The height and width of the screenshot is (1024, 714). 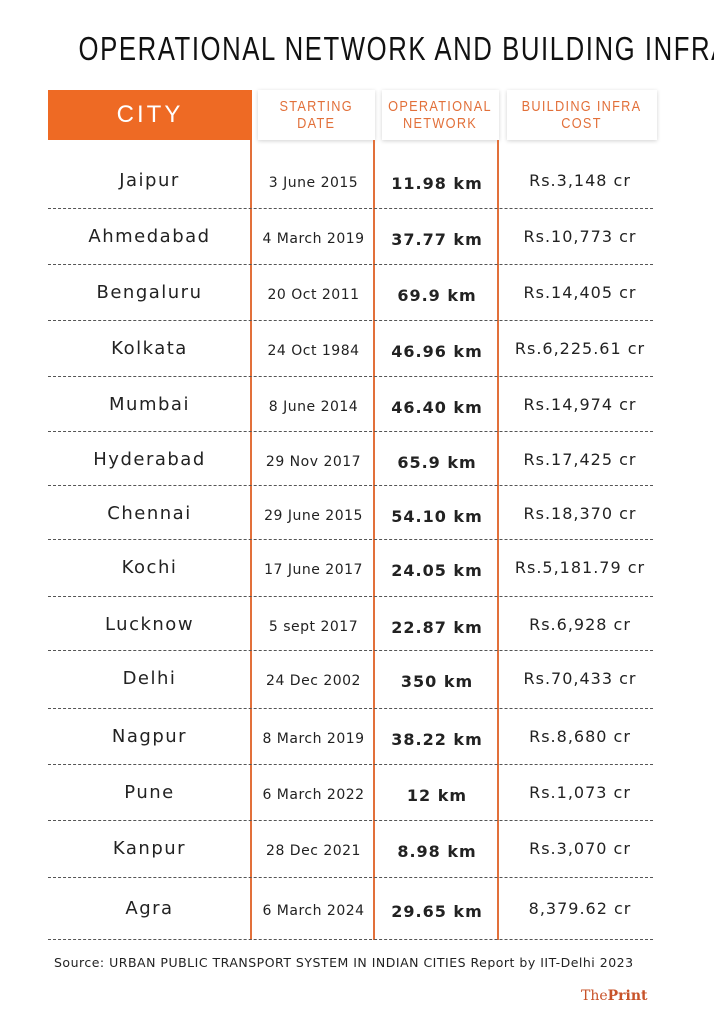 I want to click on cell-city: Delhi, so click(x=149, y=678).